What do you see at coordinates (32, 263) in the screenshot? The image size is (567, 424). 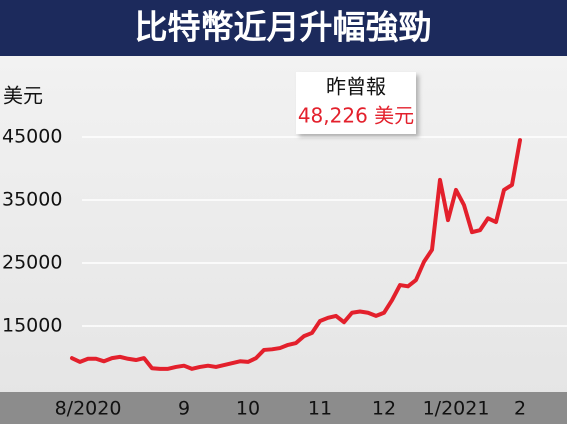 I see `y-tick-label: 25000` at bounding box center [32, 263].